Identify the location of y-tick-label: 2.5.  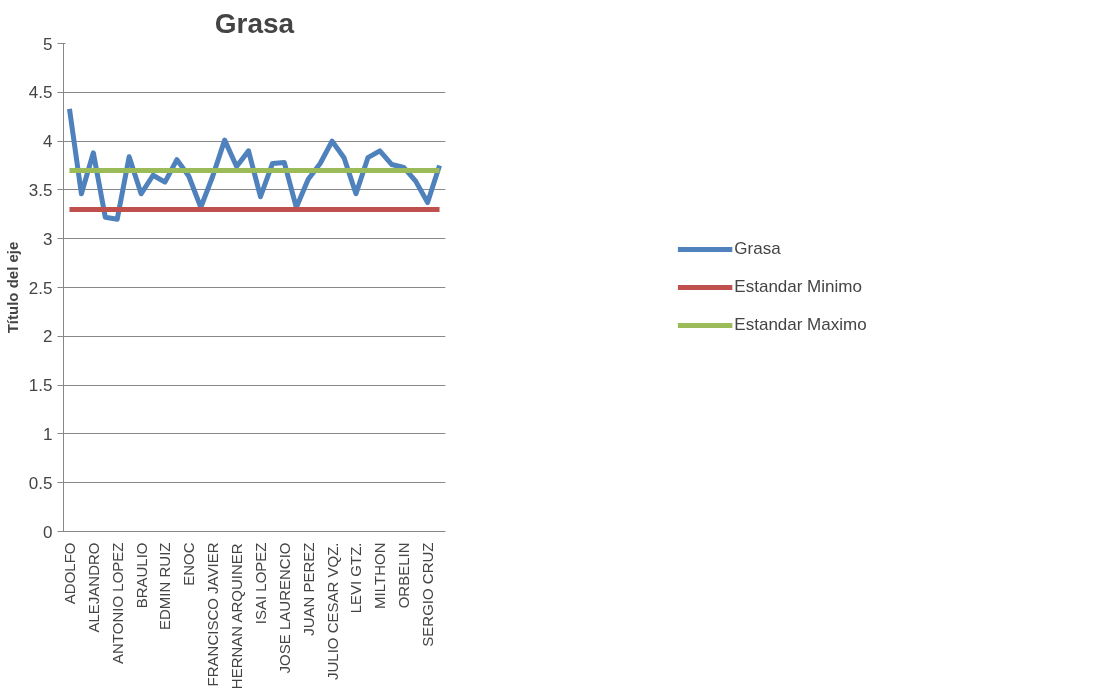
(40, 288).